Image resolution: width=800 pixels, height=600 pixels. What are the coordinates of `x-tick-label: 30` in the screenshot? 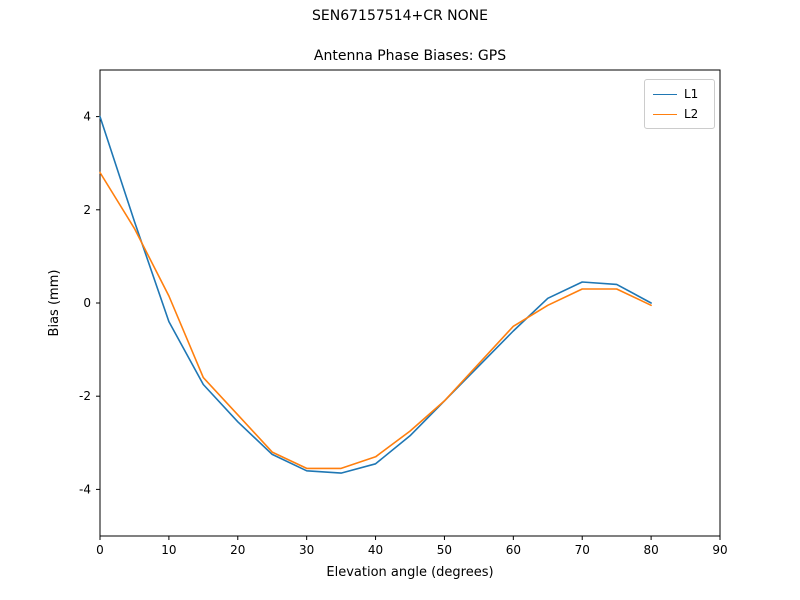 It's located at (306, 550).